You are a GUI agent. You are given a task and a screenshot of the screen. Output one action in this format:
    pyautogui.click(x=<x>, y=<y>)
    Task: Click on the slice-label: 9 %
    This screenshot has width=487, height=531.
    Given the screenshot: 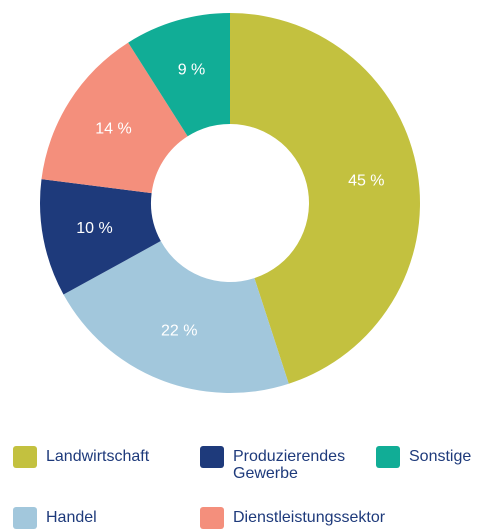 What is the action you would take?
    pyautogui.click(x=192, y=70)
    